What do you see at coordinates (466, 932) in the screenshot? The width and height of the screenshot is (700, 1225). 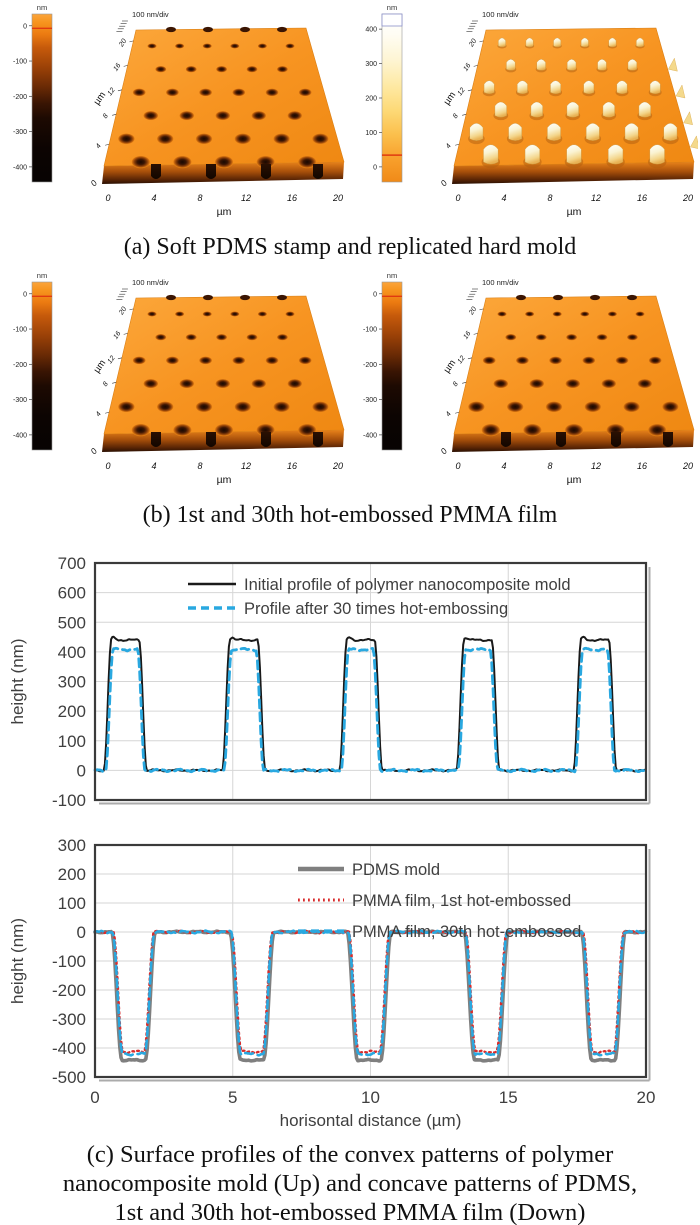 I see `svg-text: PMMA film, 30th hot-embossed` at bounding box center [466, 932].